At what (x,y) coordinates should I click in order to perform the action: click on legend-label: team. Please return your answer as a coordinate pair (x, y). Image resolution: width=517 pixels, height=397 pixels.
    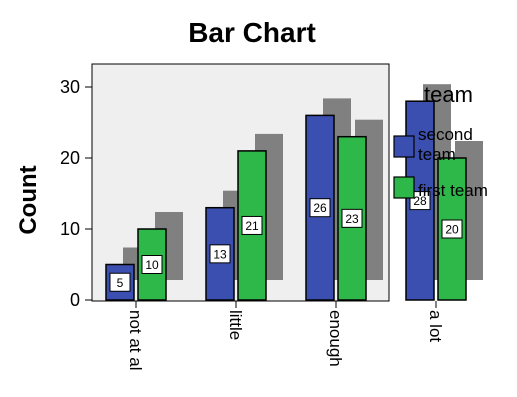
    Looking at the image, I should click on (437, 154).